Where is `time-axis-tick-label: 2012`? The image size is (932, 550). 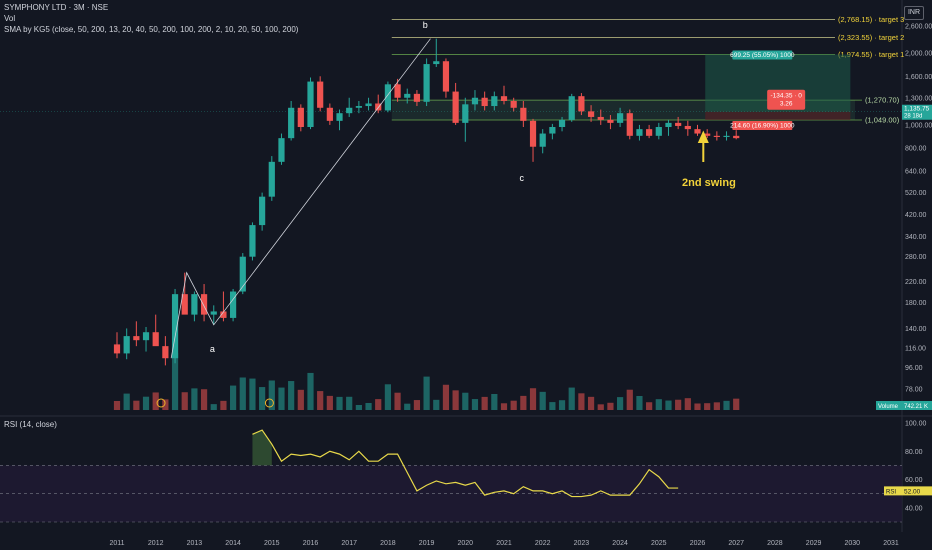
time-axis-tick-label: 2012 is located at coordinates (156, 543).